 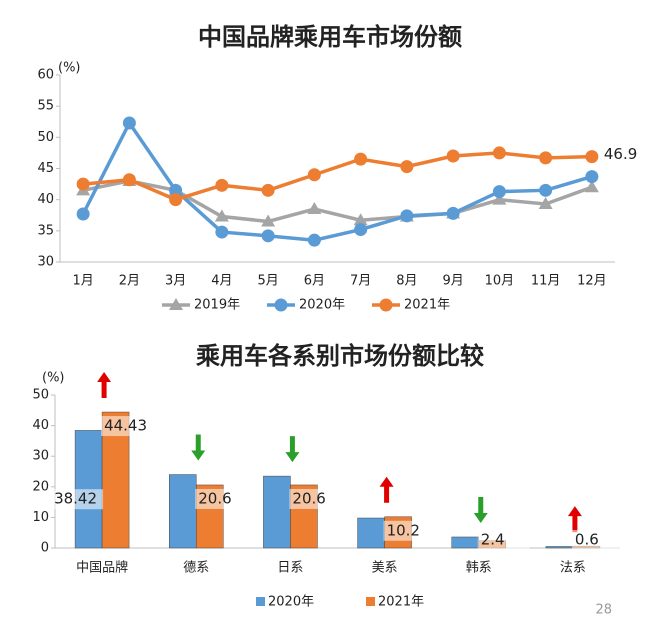 I want to click on data-label: 44.43, so click(x=125, y=426).